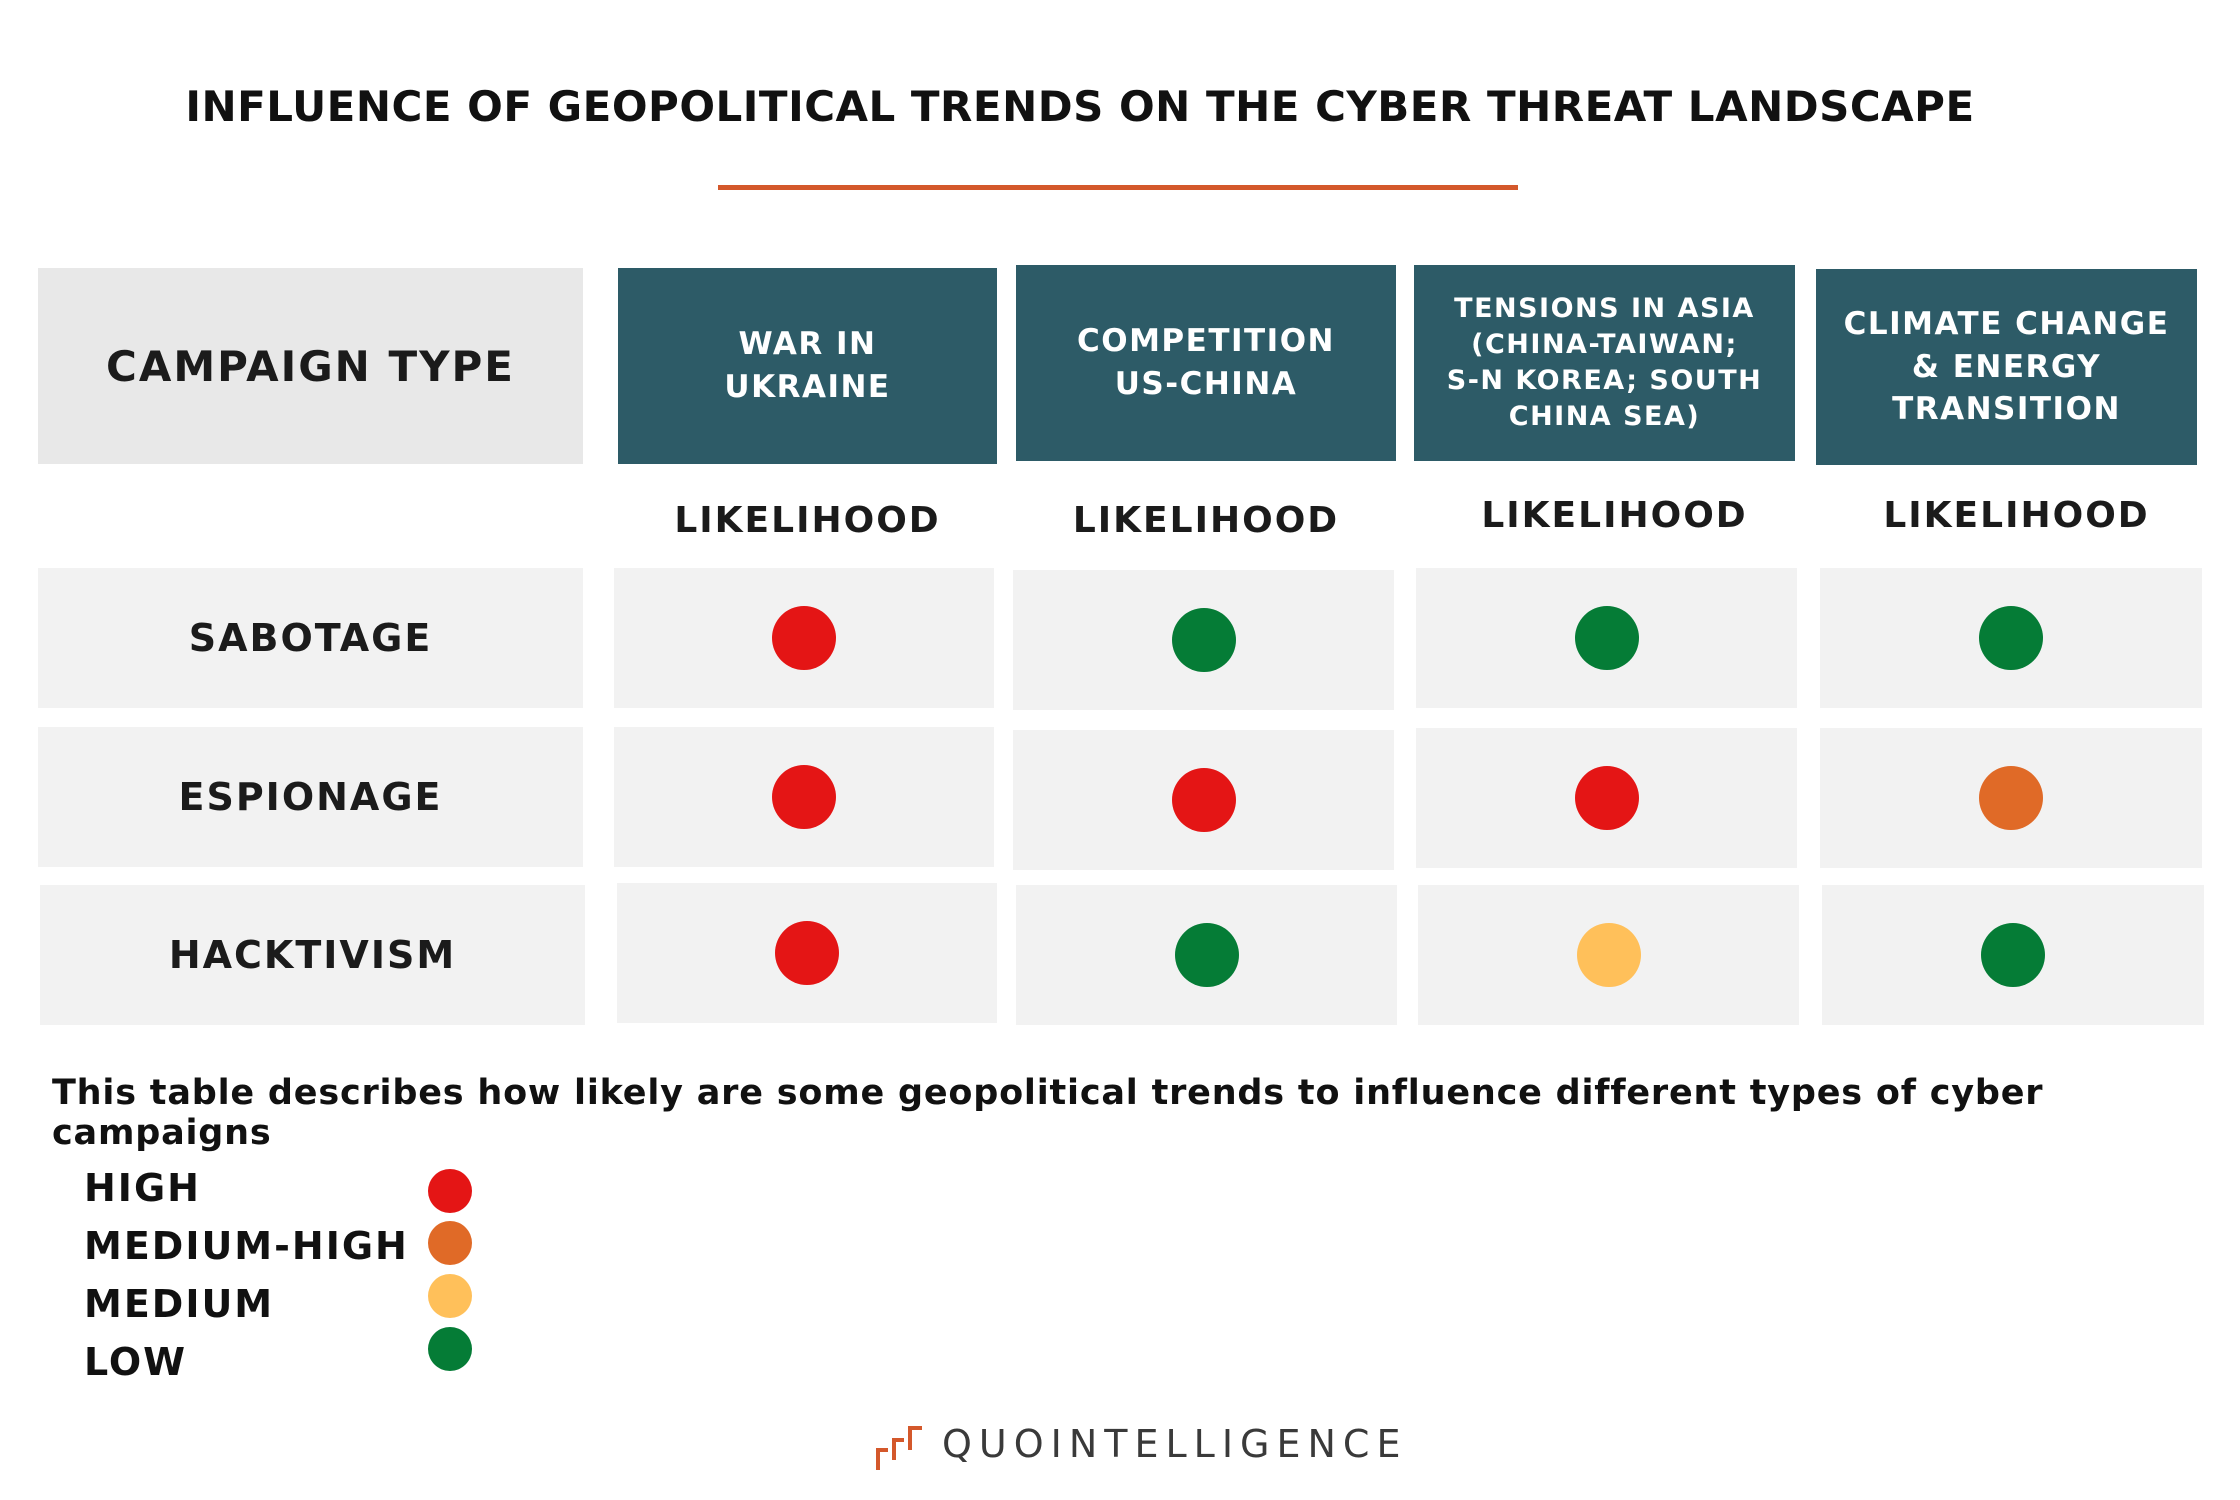 The height and width of the screenshot is (1500, 2240). What do you see at coordinates (1229, 1444) in the screenshot?
I see `logo-text-intelligence: INTELLIGENCE` at bounding box center [1229, 1444].